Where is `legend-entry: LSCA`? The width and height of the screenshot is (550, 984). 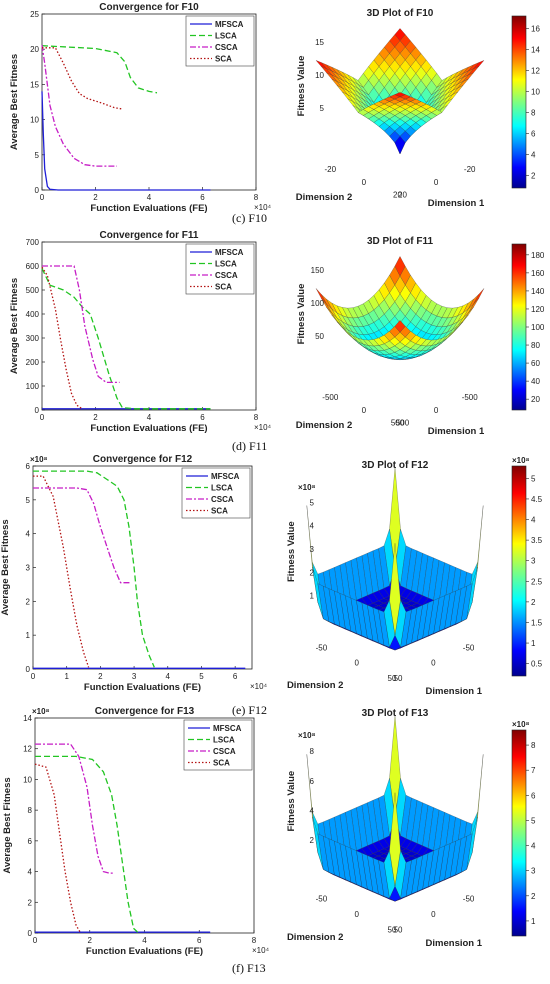
legend-entry: LSCA is located at coordinates (222, 488).